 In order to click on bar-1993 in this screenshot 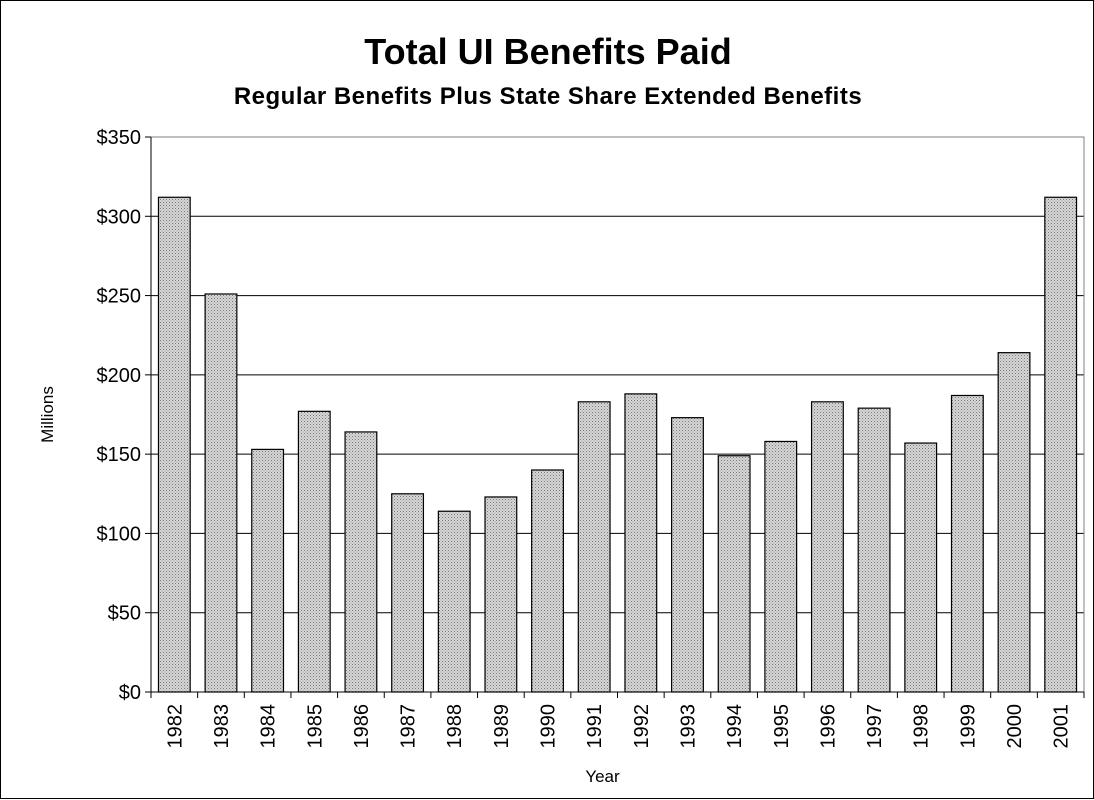, I will do `click(687, 555)`.